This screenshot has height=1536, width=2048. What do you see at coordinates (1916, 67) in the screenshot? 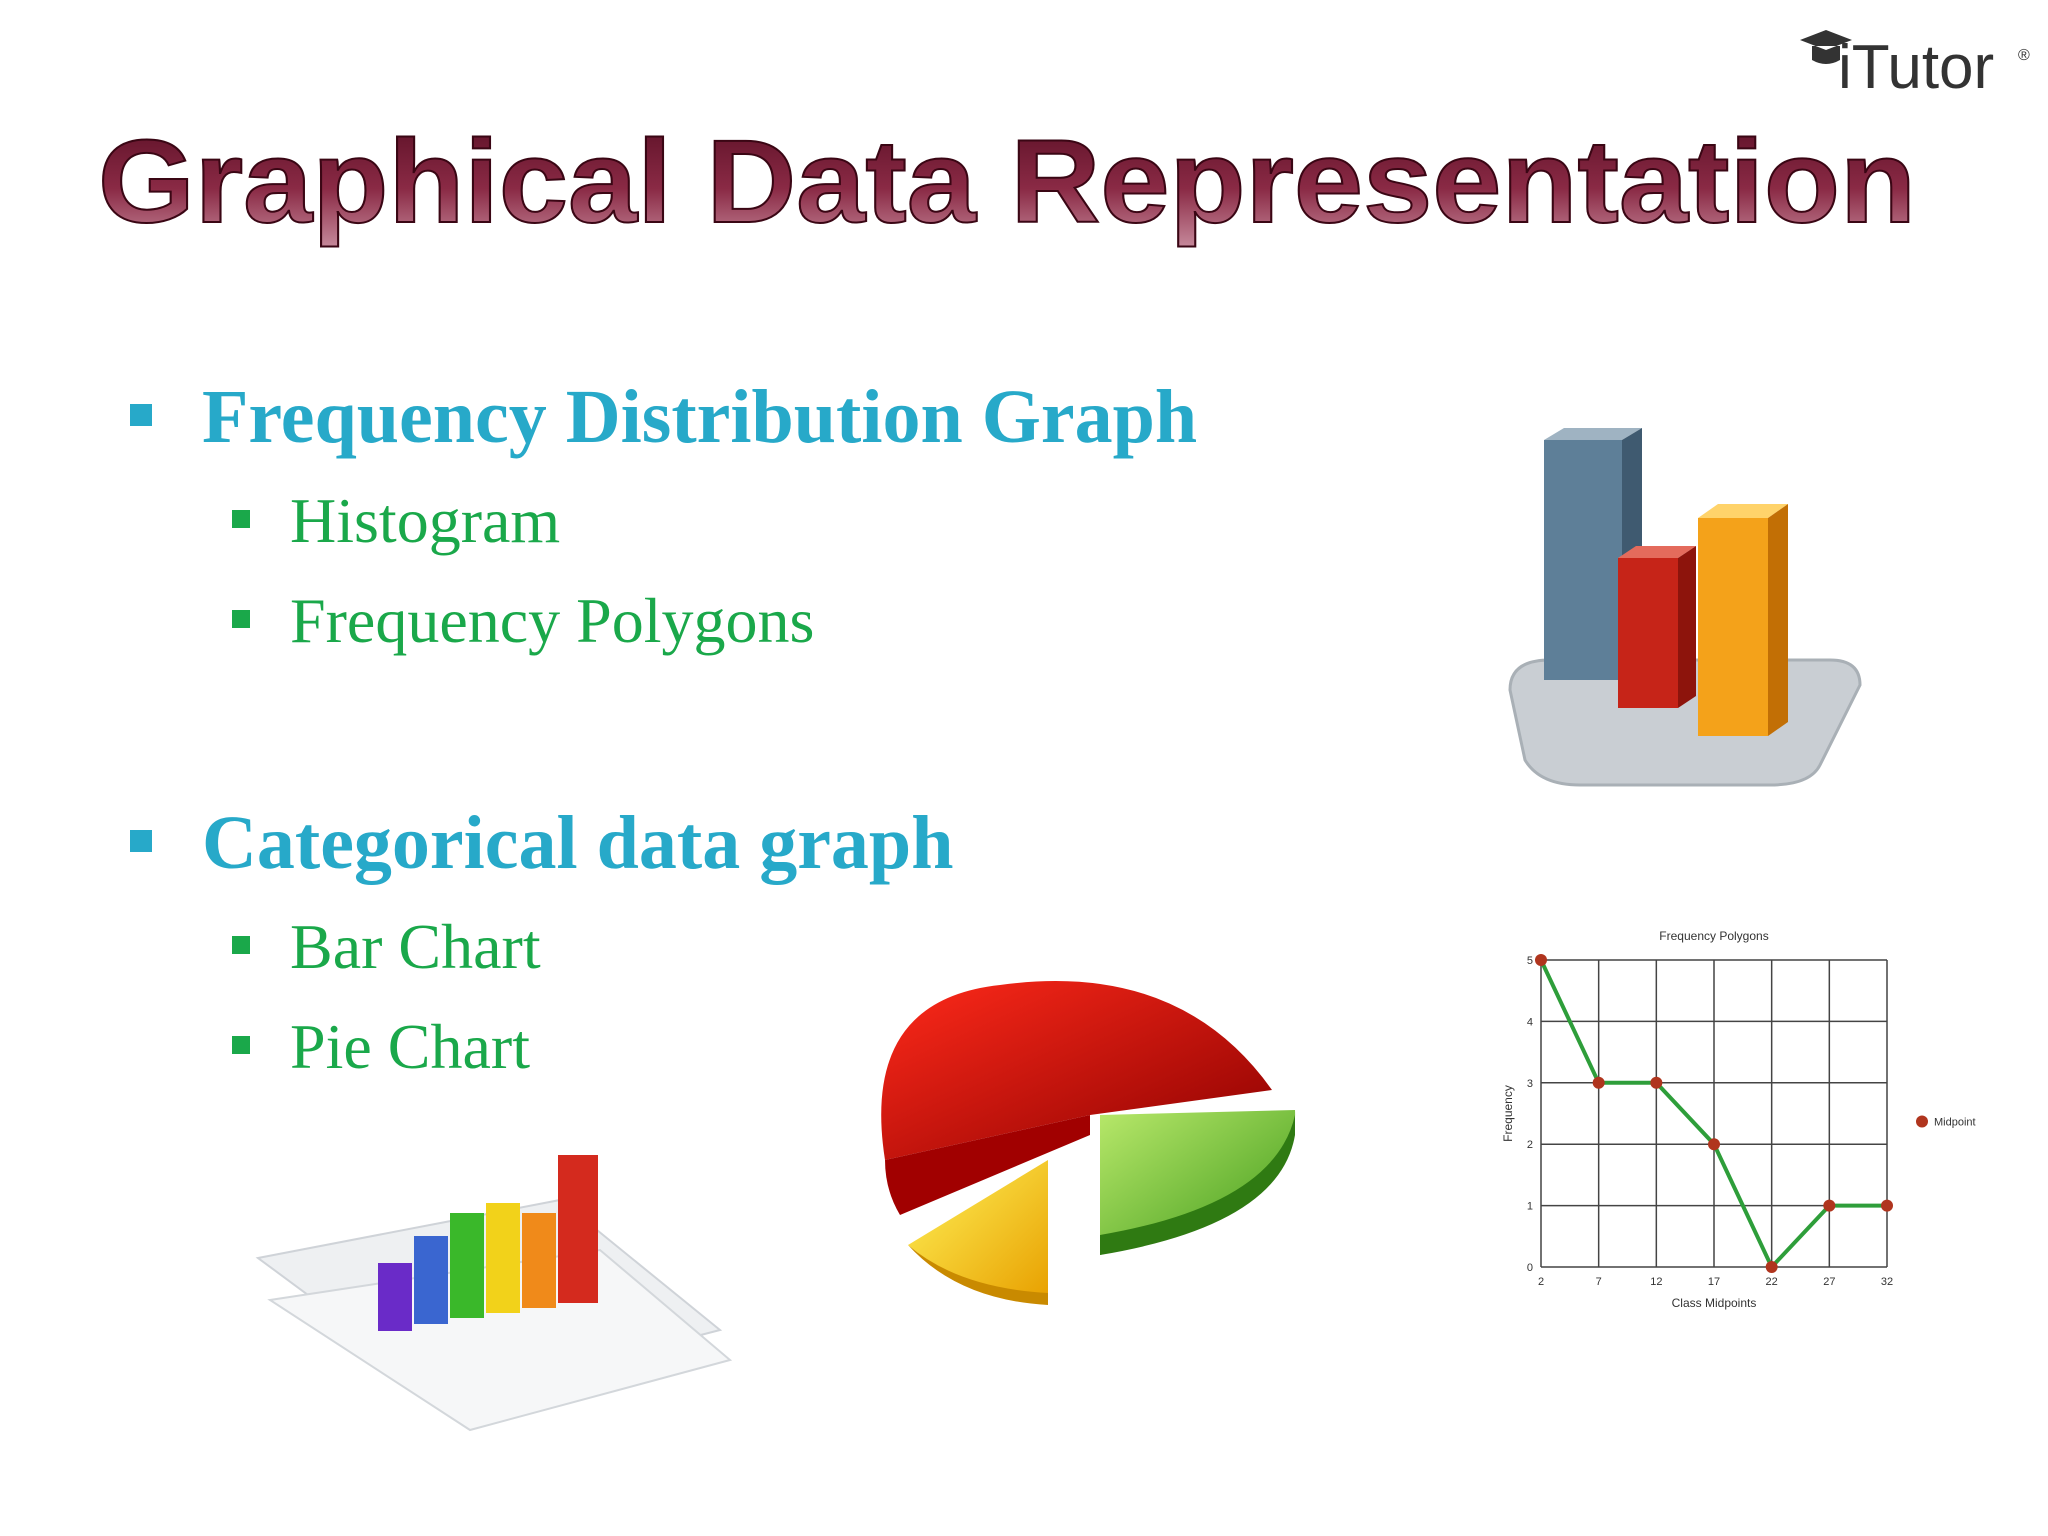
I see `logo-text: iTutor` at bounding box center [1916, 67].